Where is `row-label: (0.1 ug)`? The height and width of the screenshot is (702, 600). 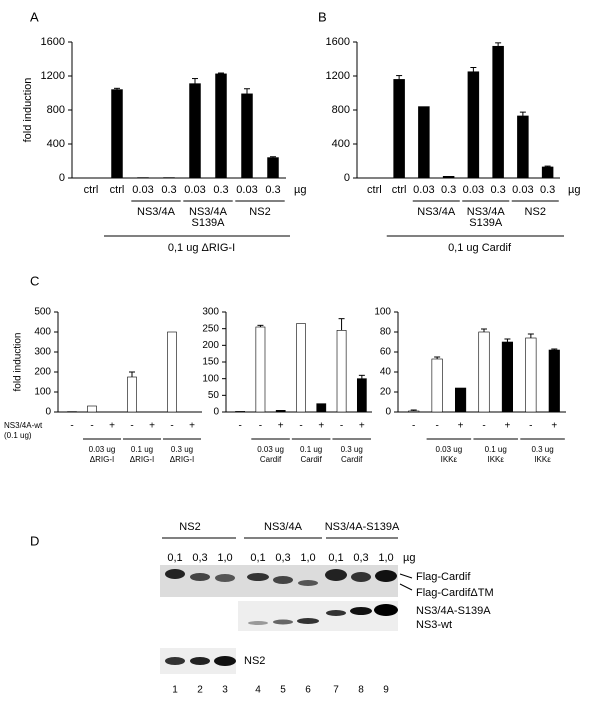
row-label: (0.1 ug) is located at coordinates (18, 435).